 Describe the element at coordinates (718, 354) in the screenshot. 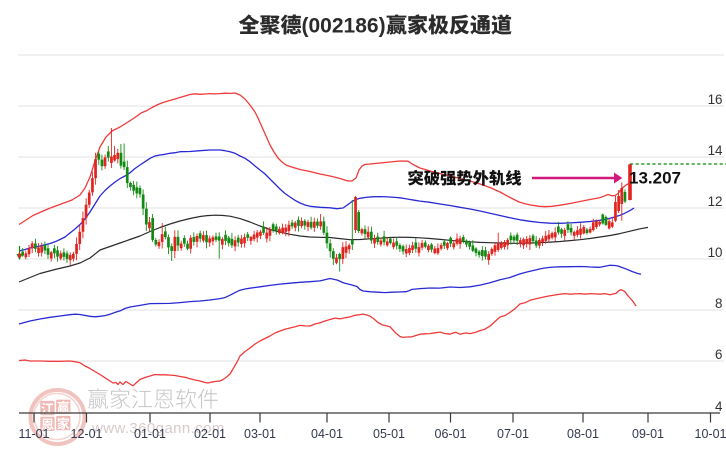

I see `svg-text: 6` at that location.